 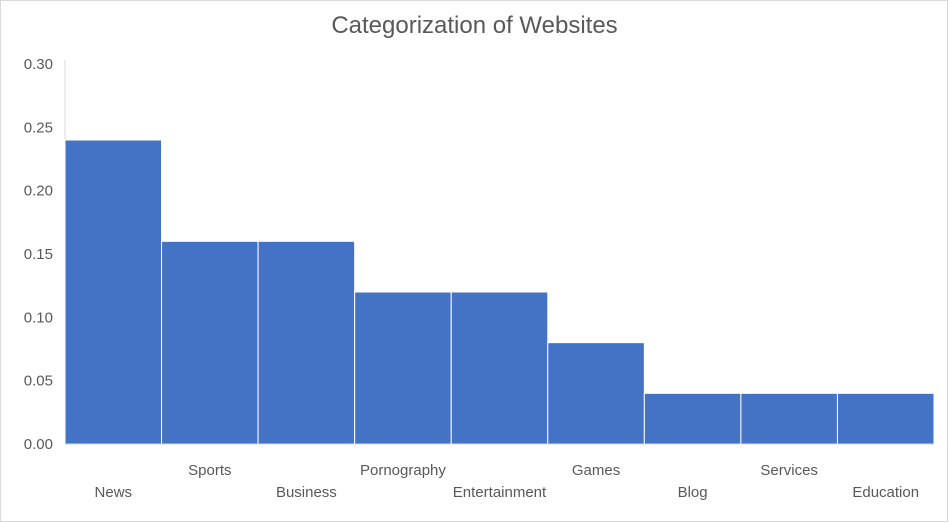 What do you see at coordinates (306, 342) in the screenshot?
I see `bar-business` at bounding box center [306, 342].